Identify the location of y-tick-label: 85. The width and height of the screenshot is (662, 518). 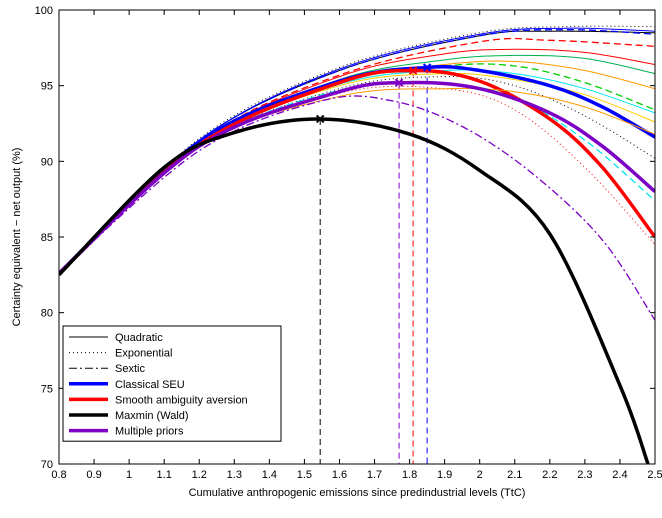
(47, 238).